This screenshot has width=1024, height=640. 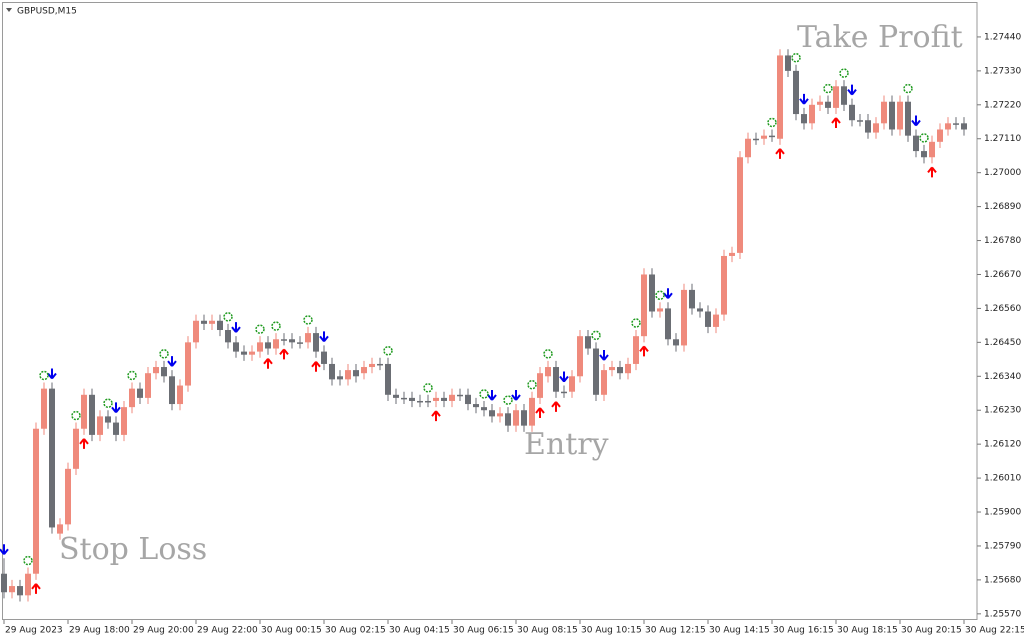 I want to click on x-tick-label: 30 Aug 10:15, so click(x=611, y=631).